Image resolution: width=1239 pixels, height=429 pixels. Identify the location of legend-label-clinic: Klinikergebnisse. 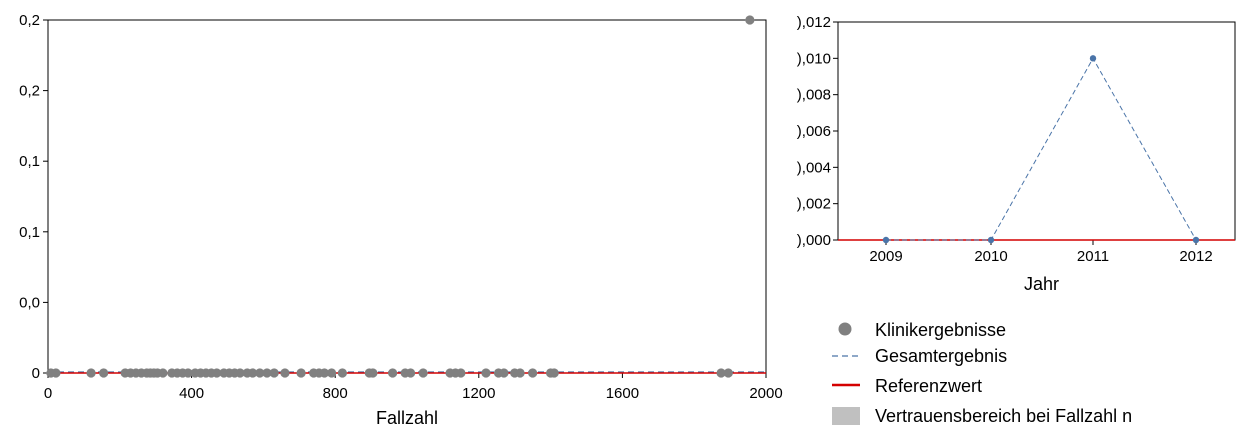
(940, 330).